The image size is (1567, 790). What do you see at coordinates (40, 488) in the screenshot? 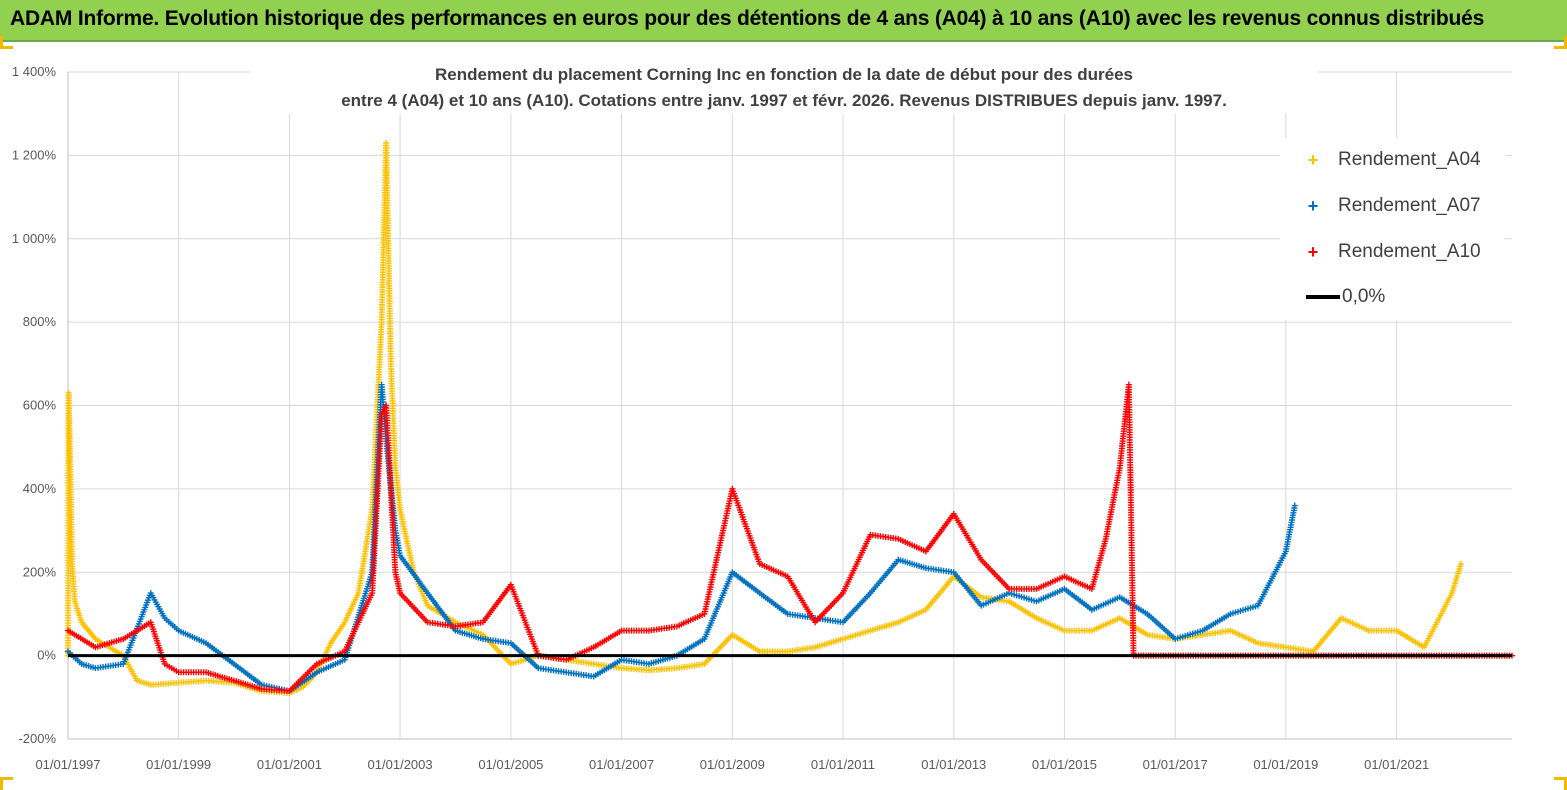
I see `y-tick-label: 400%` at bounding box center [40, 488].